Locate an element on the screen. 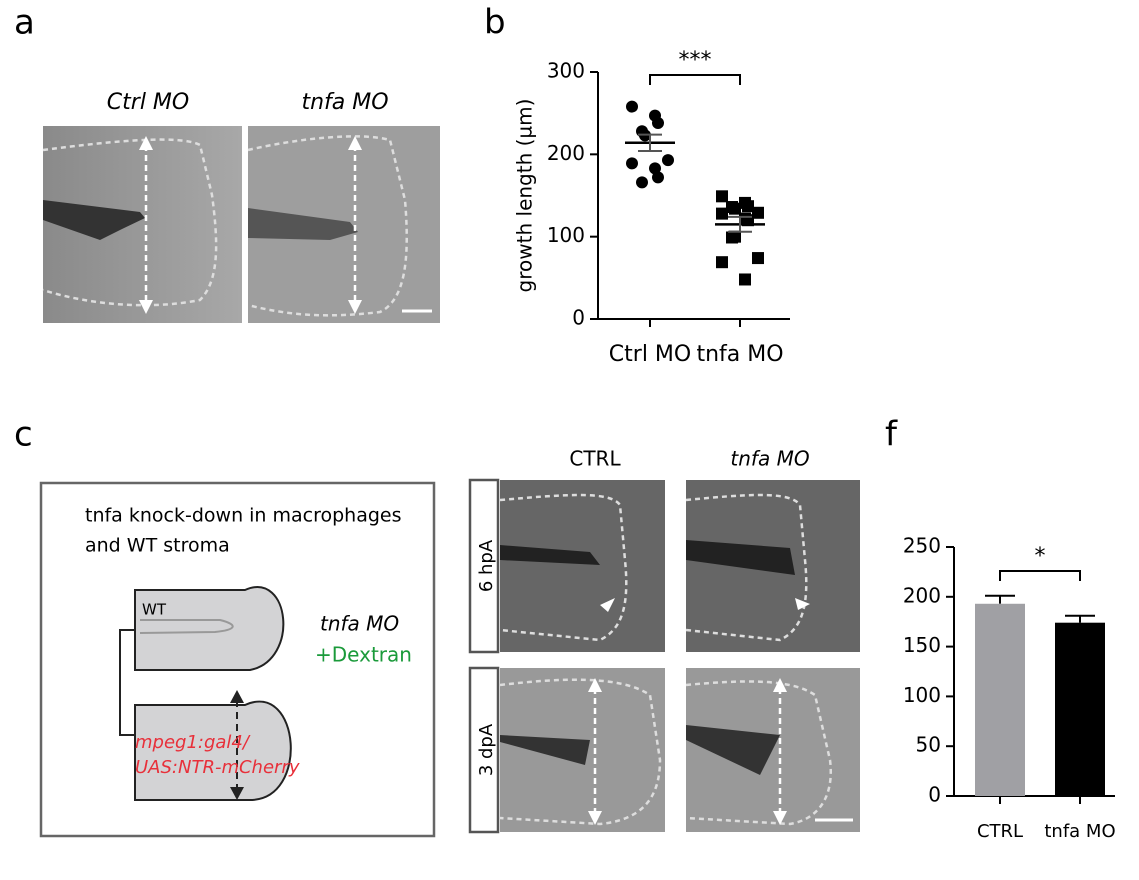  y-axis-label: growth length (µm) is located at coordinates (525, 196).